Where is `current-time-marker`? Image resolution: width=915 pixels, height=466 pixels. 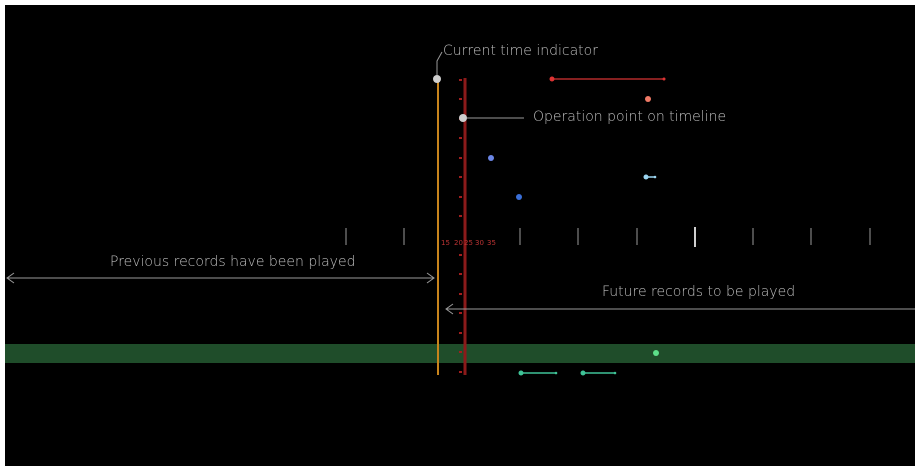
current-time-marker is located at coordinates (437, 79).